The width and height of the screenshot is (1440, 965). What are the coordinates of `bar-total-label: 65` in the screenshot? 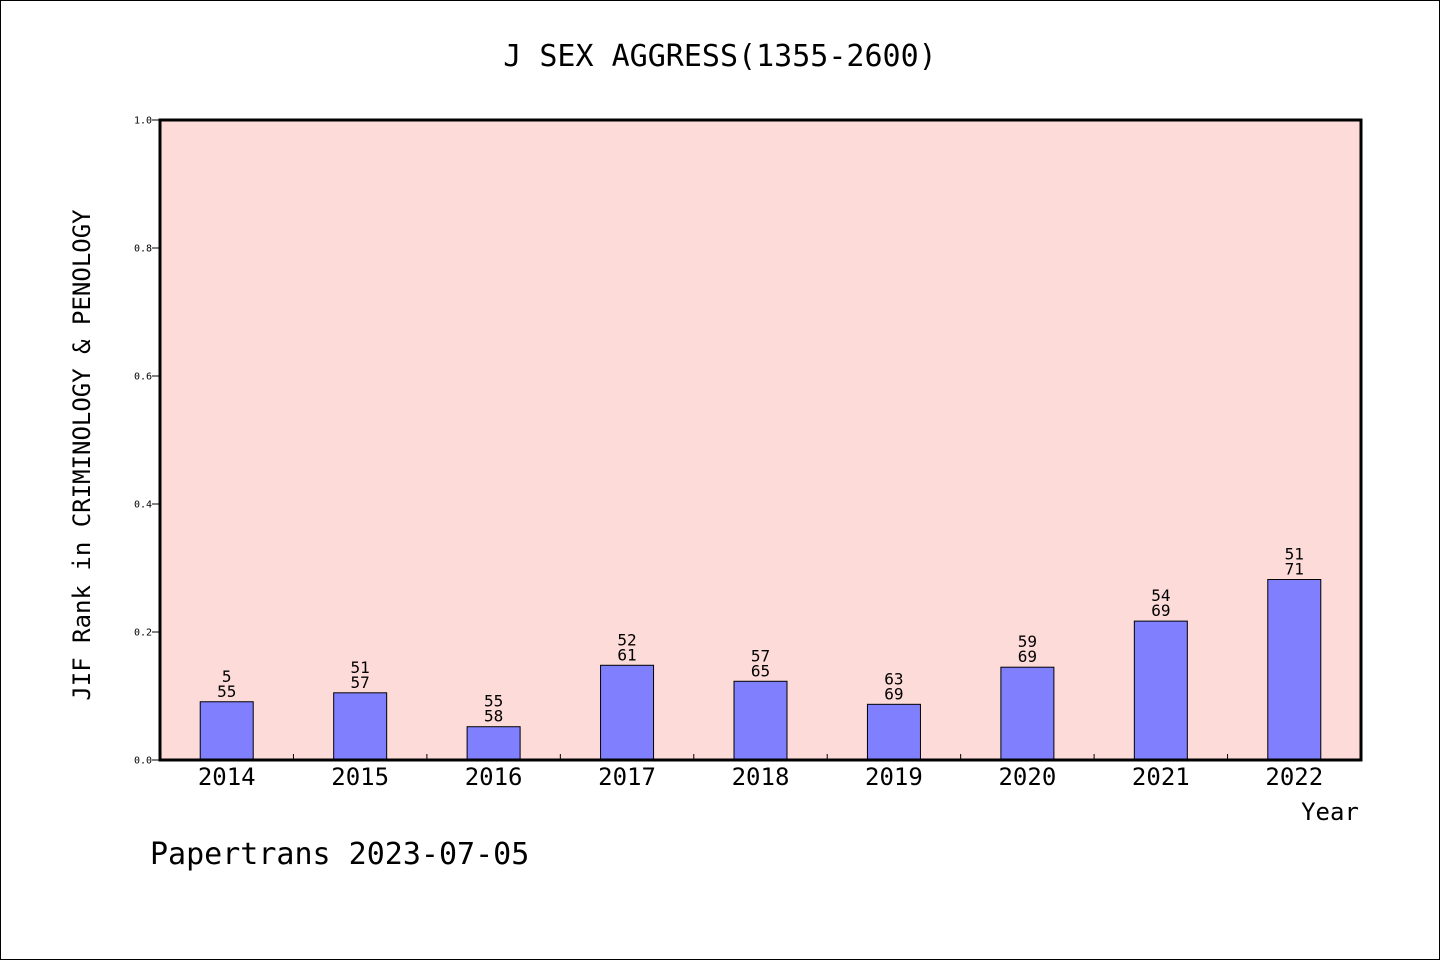 It's located at (760, 670).